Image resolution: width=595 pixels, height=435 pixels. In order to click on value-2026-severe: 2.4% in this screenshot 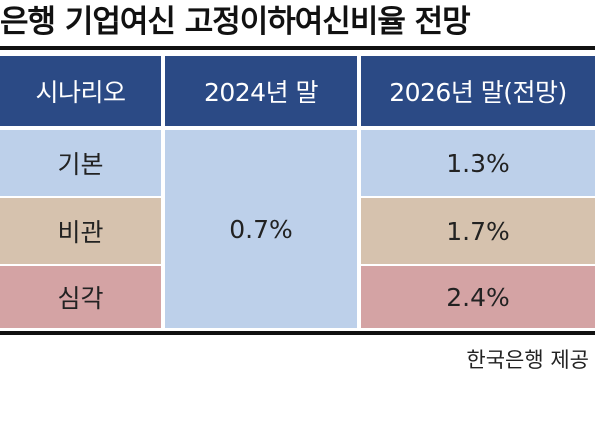, I will do `click(478, 297)`.